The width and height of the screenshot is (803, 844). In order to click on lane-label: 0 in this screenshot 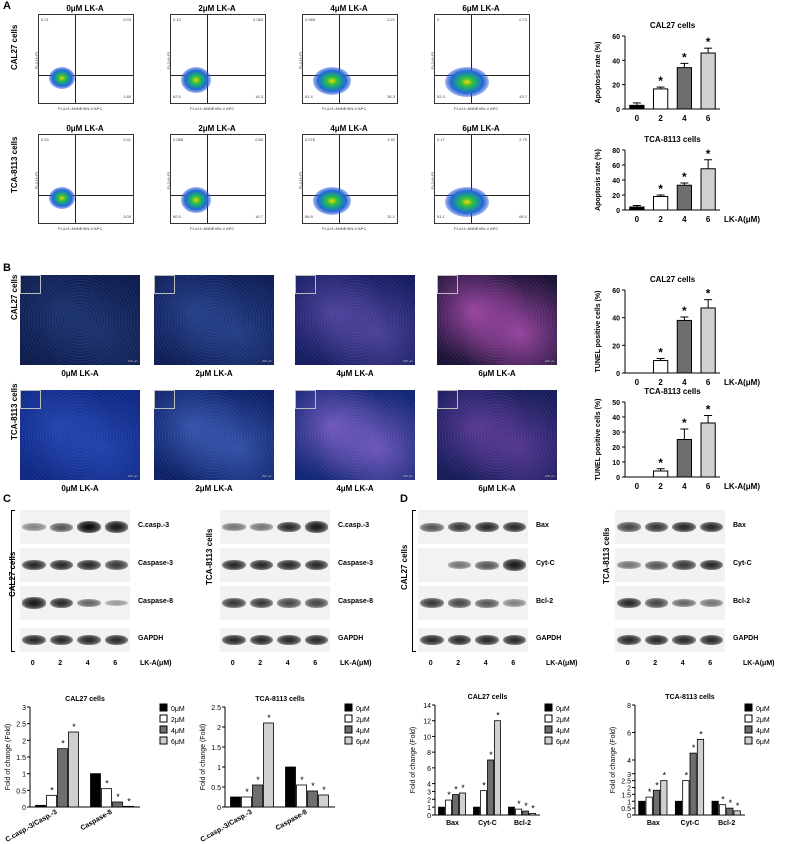, I will do `click(232, 663)`.